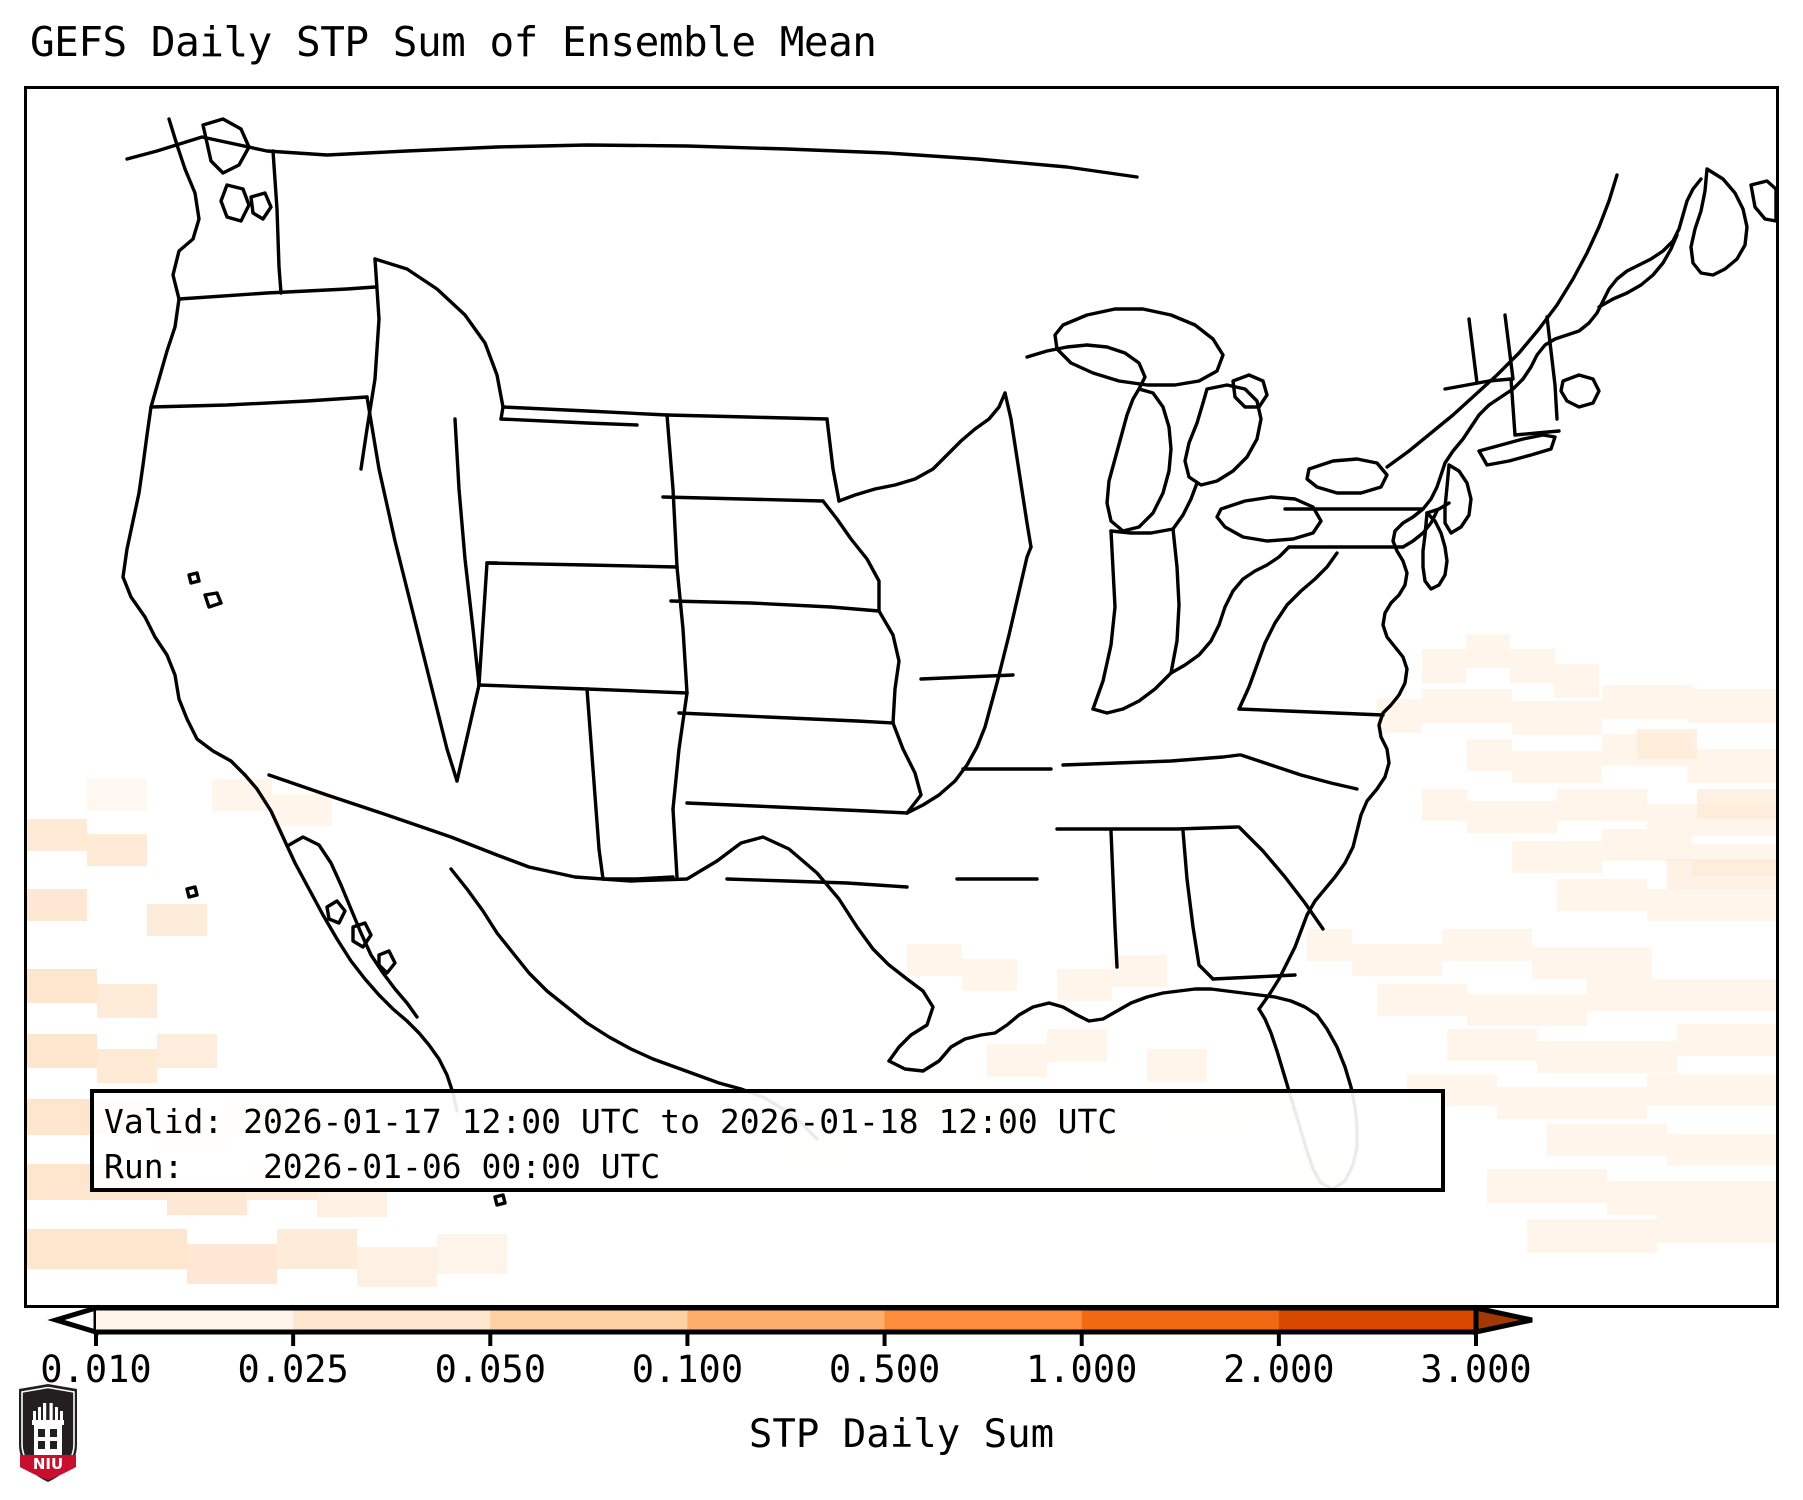  What do you see at coordinates (453, 42) in the screenshot?
I see `page-title: GEFS Daily STP Sum of Ensemble Mean` at bounding box center [453, 42].